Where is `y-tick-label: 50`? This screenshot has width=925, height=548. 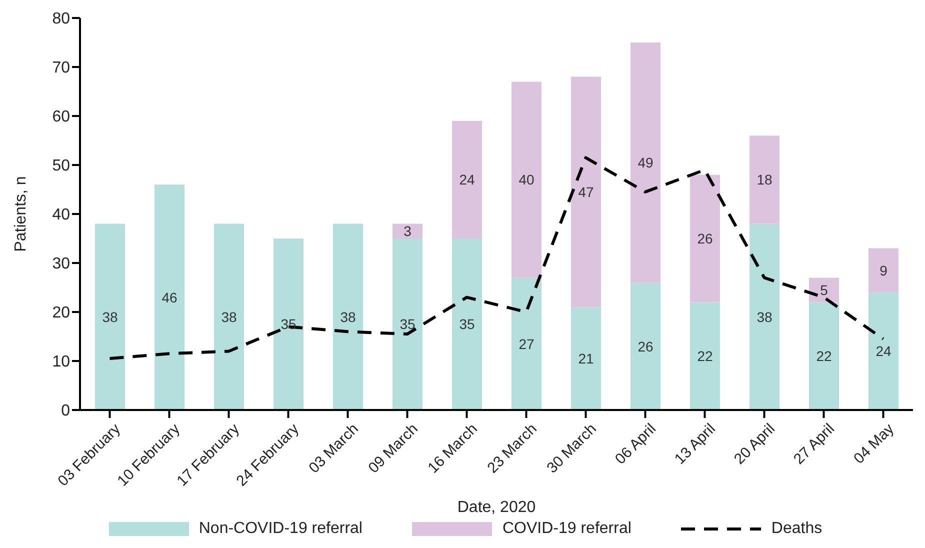 y-tick-label: 50 is located at coordinates (61, 166).